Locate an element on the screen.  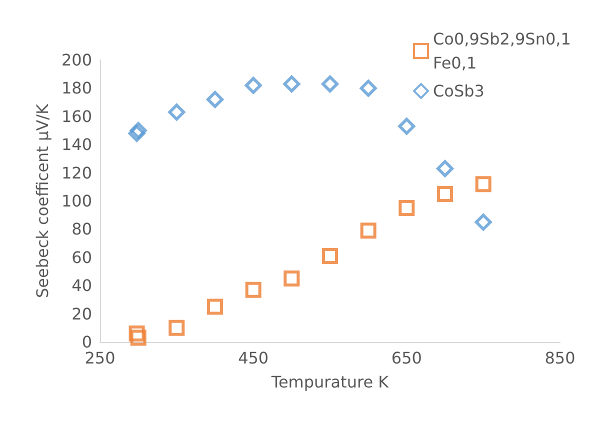
y-tick-label: 200 is located at coordinates (76, 60).